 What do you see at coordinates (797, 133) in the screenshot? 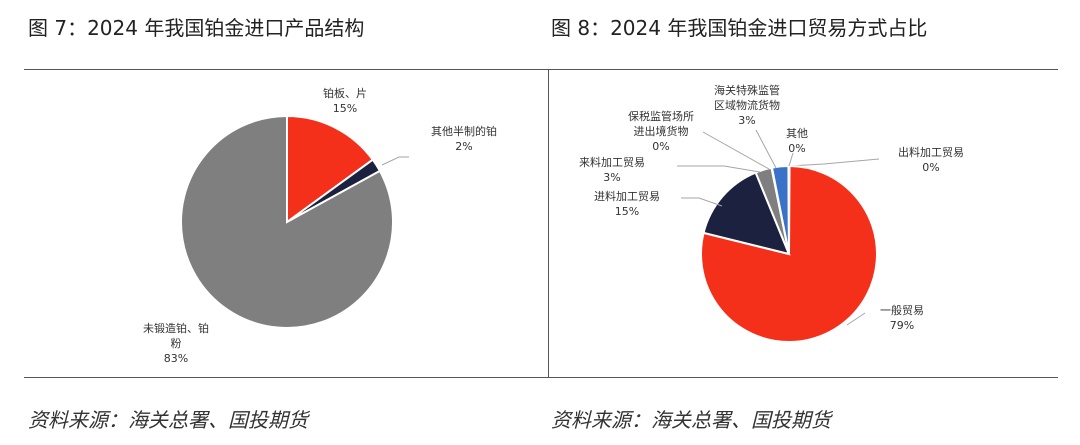
I see `slice-category-label: 其他` at bounding box center [797, 133].